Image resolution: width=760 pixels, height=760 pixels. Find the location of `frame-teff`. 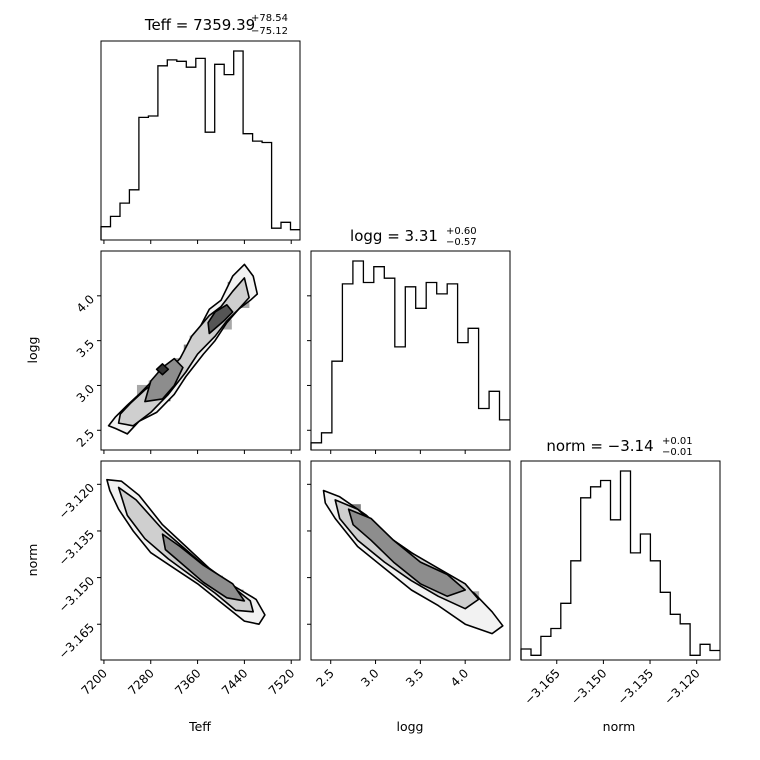

frame-teff is located at coordinates (200, 140).